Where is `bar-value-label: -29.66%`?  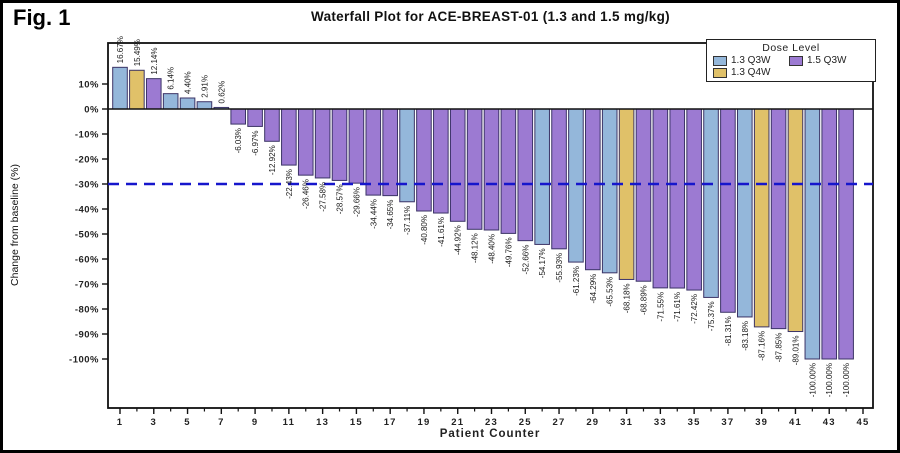
bar-value-label: -29.66% is located at coordinates (356, 202).